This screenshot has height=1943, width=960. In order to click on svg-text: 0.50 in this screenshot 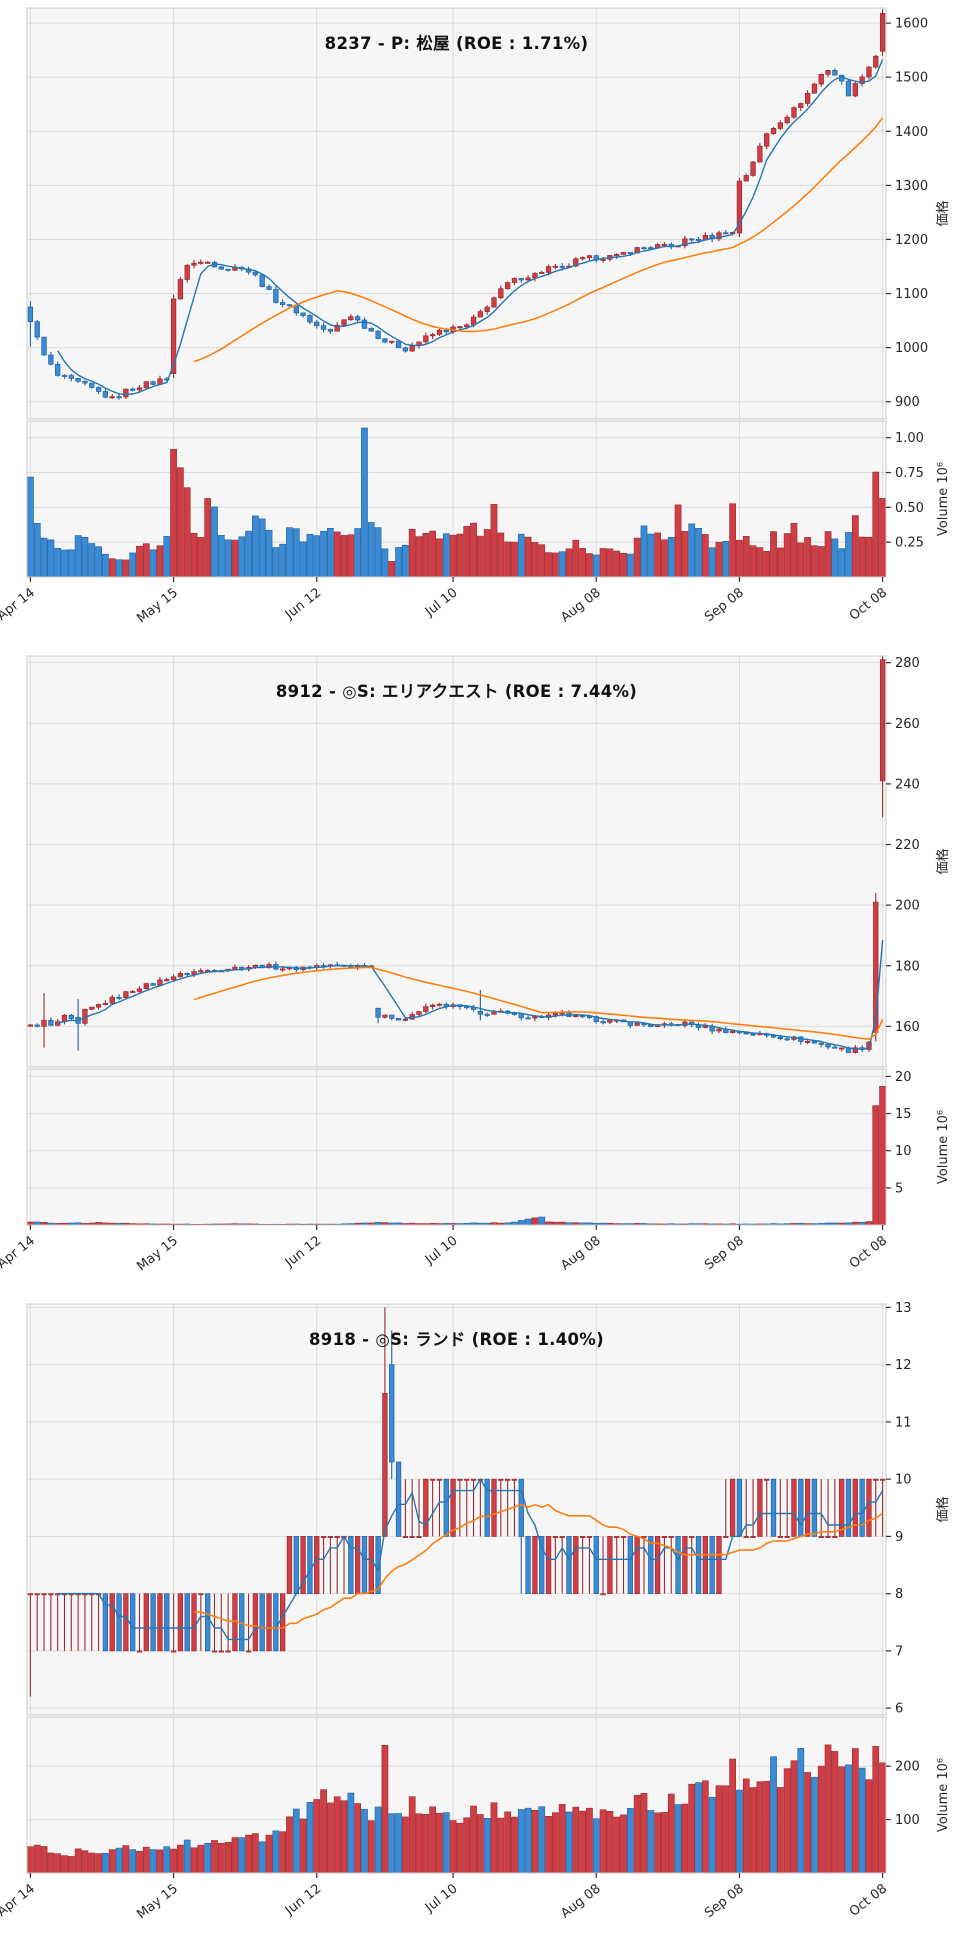, I will do `click(909, 508)`.